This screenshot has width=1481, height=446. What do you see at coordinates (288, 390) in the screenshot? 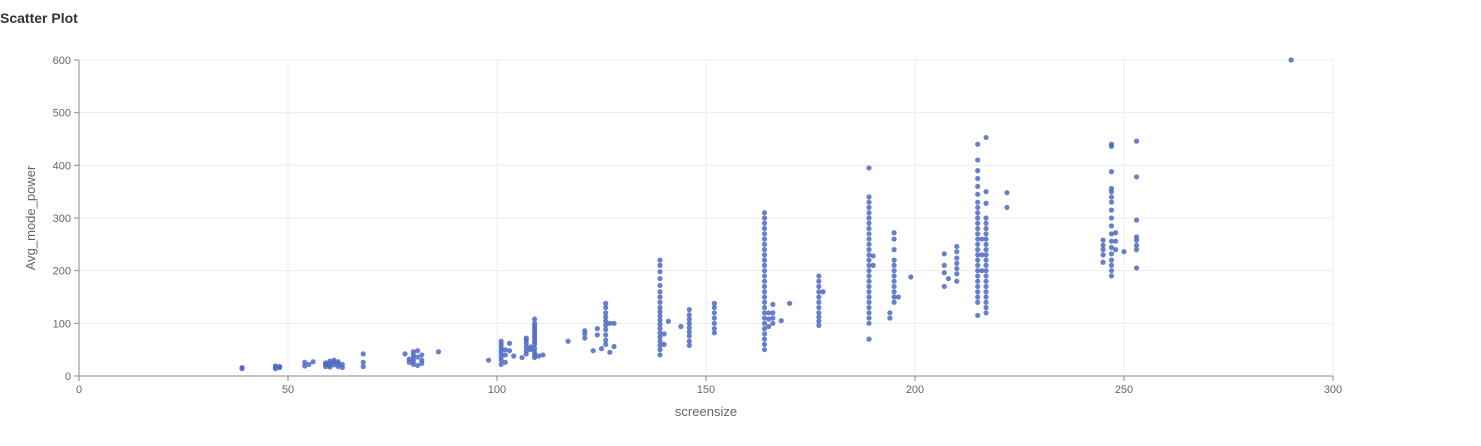
I see `x-tick-label: 50` at bounding box center [288, 390].